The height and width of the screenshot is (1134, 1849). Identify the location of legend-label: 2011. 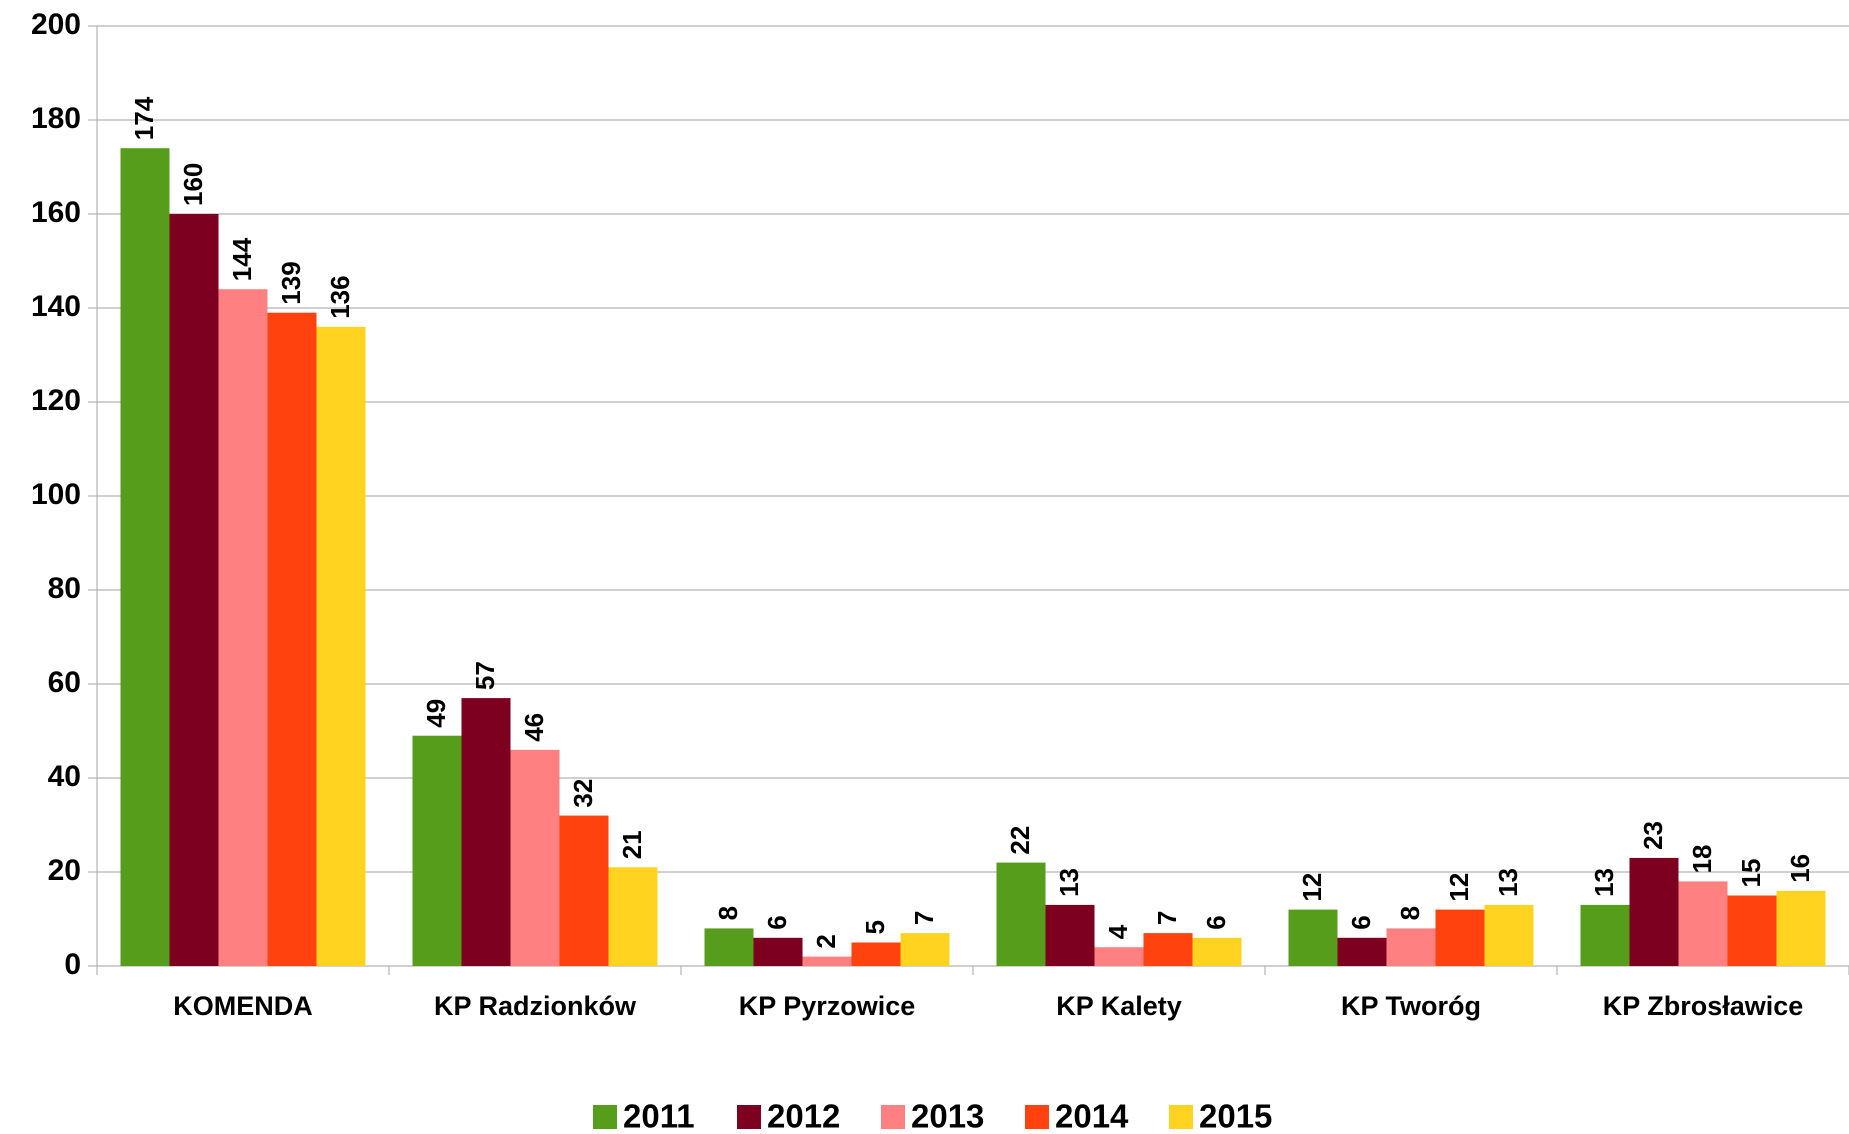
(659, 1116).